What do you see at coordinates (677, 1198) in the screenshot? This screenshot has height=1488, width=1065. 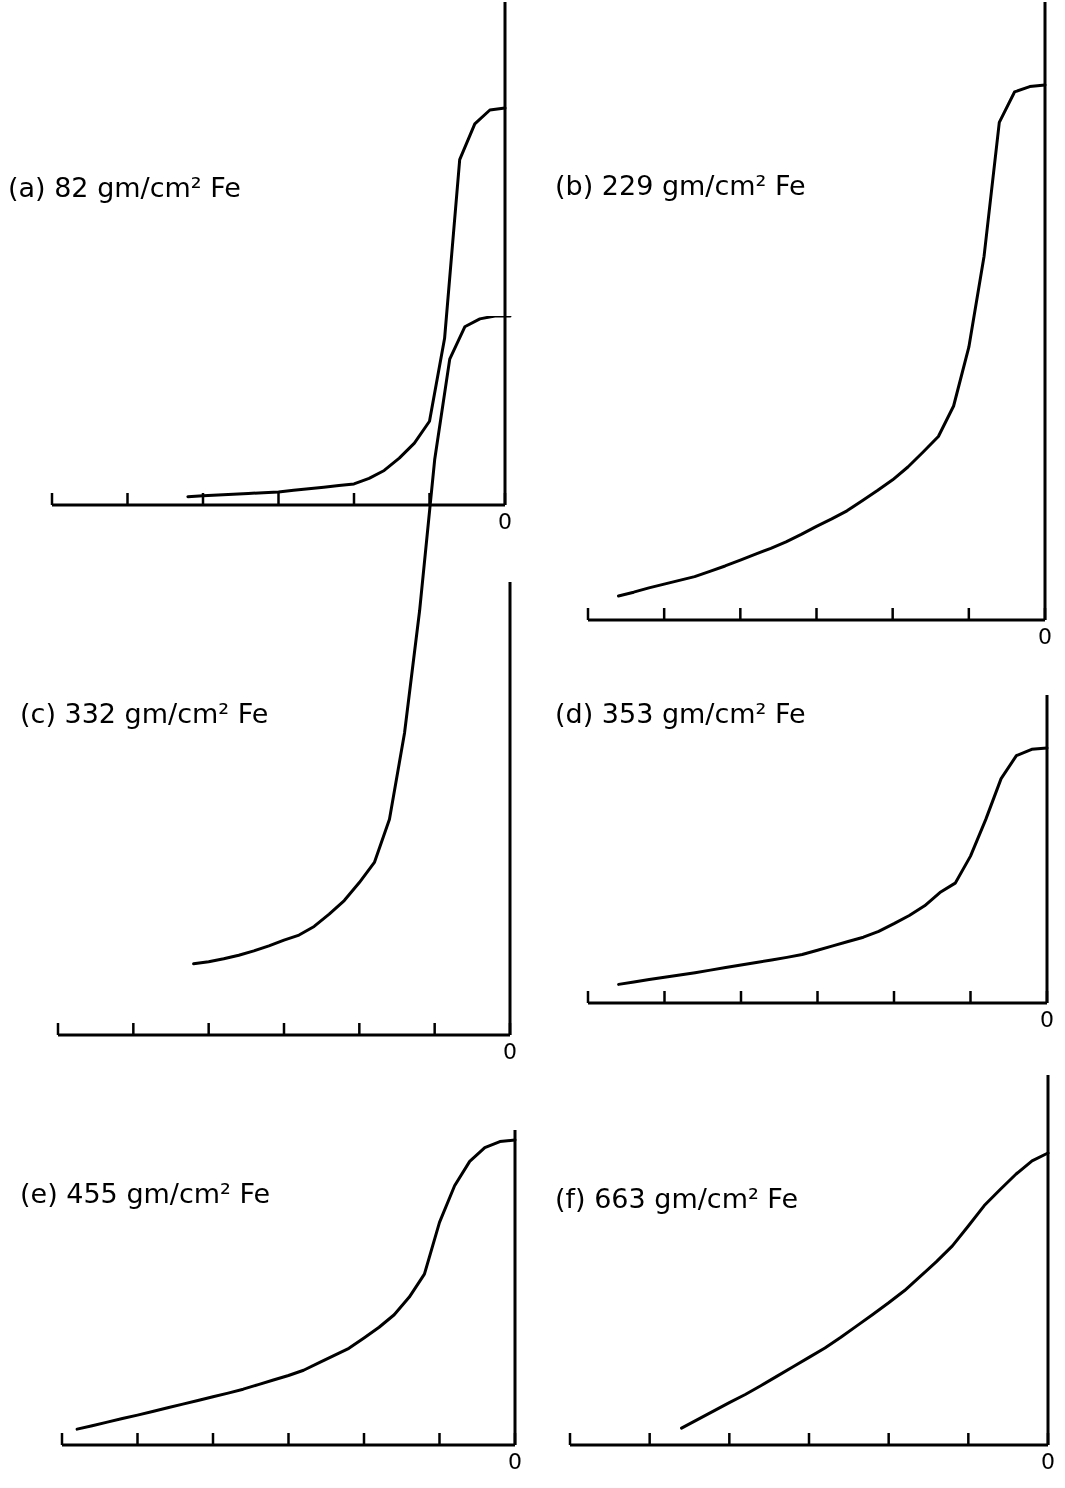 I see `text: (f) 663 gm/cm² Fe` at bounding box center [677, 1198].